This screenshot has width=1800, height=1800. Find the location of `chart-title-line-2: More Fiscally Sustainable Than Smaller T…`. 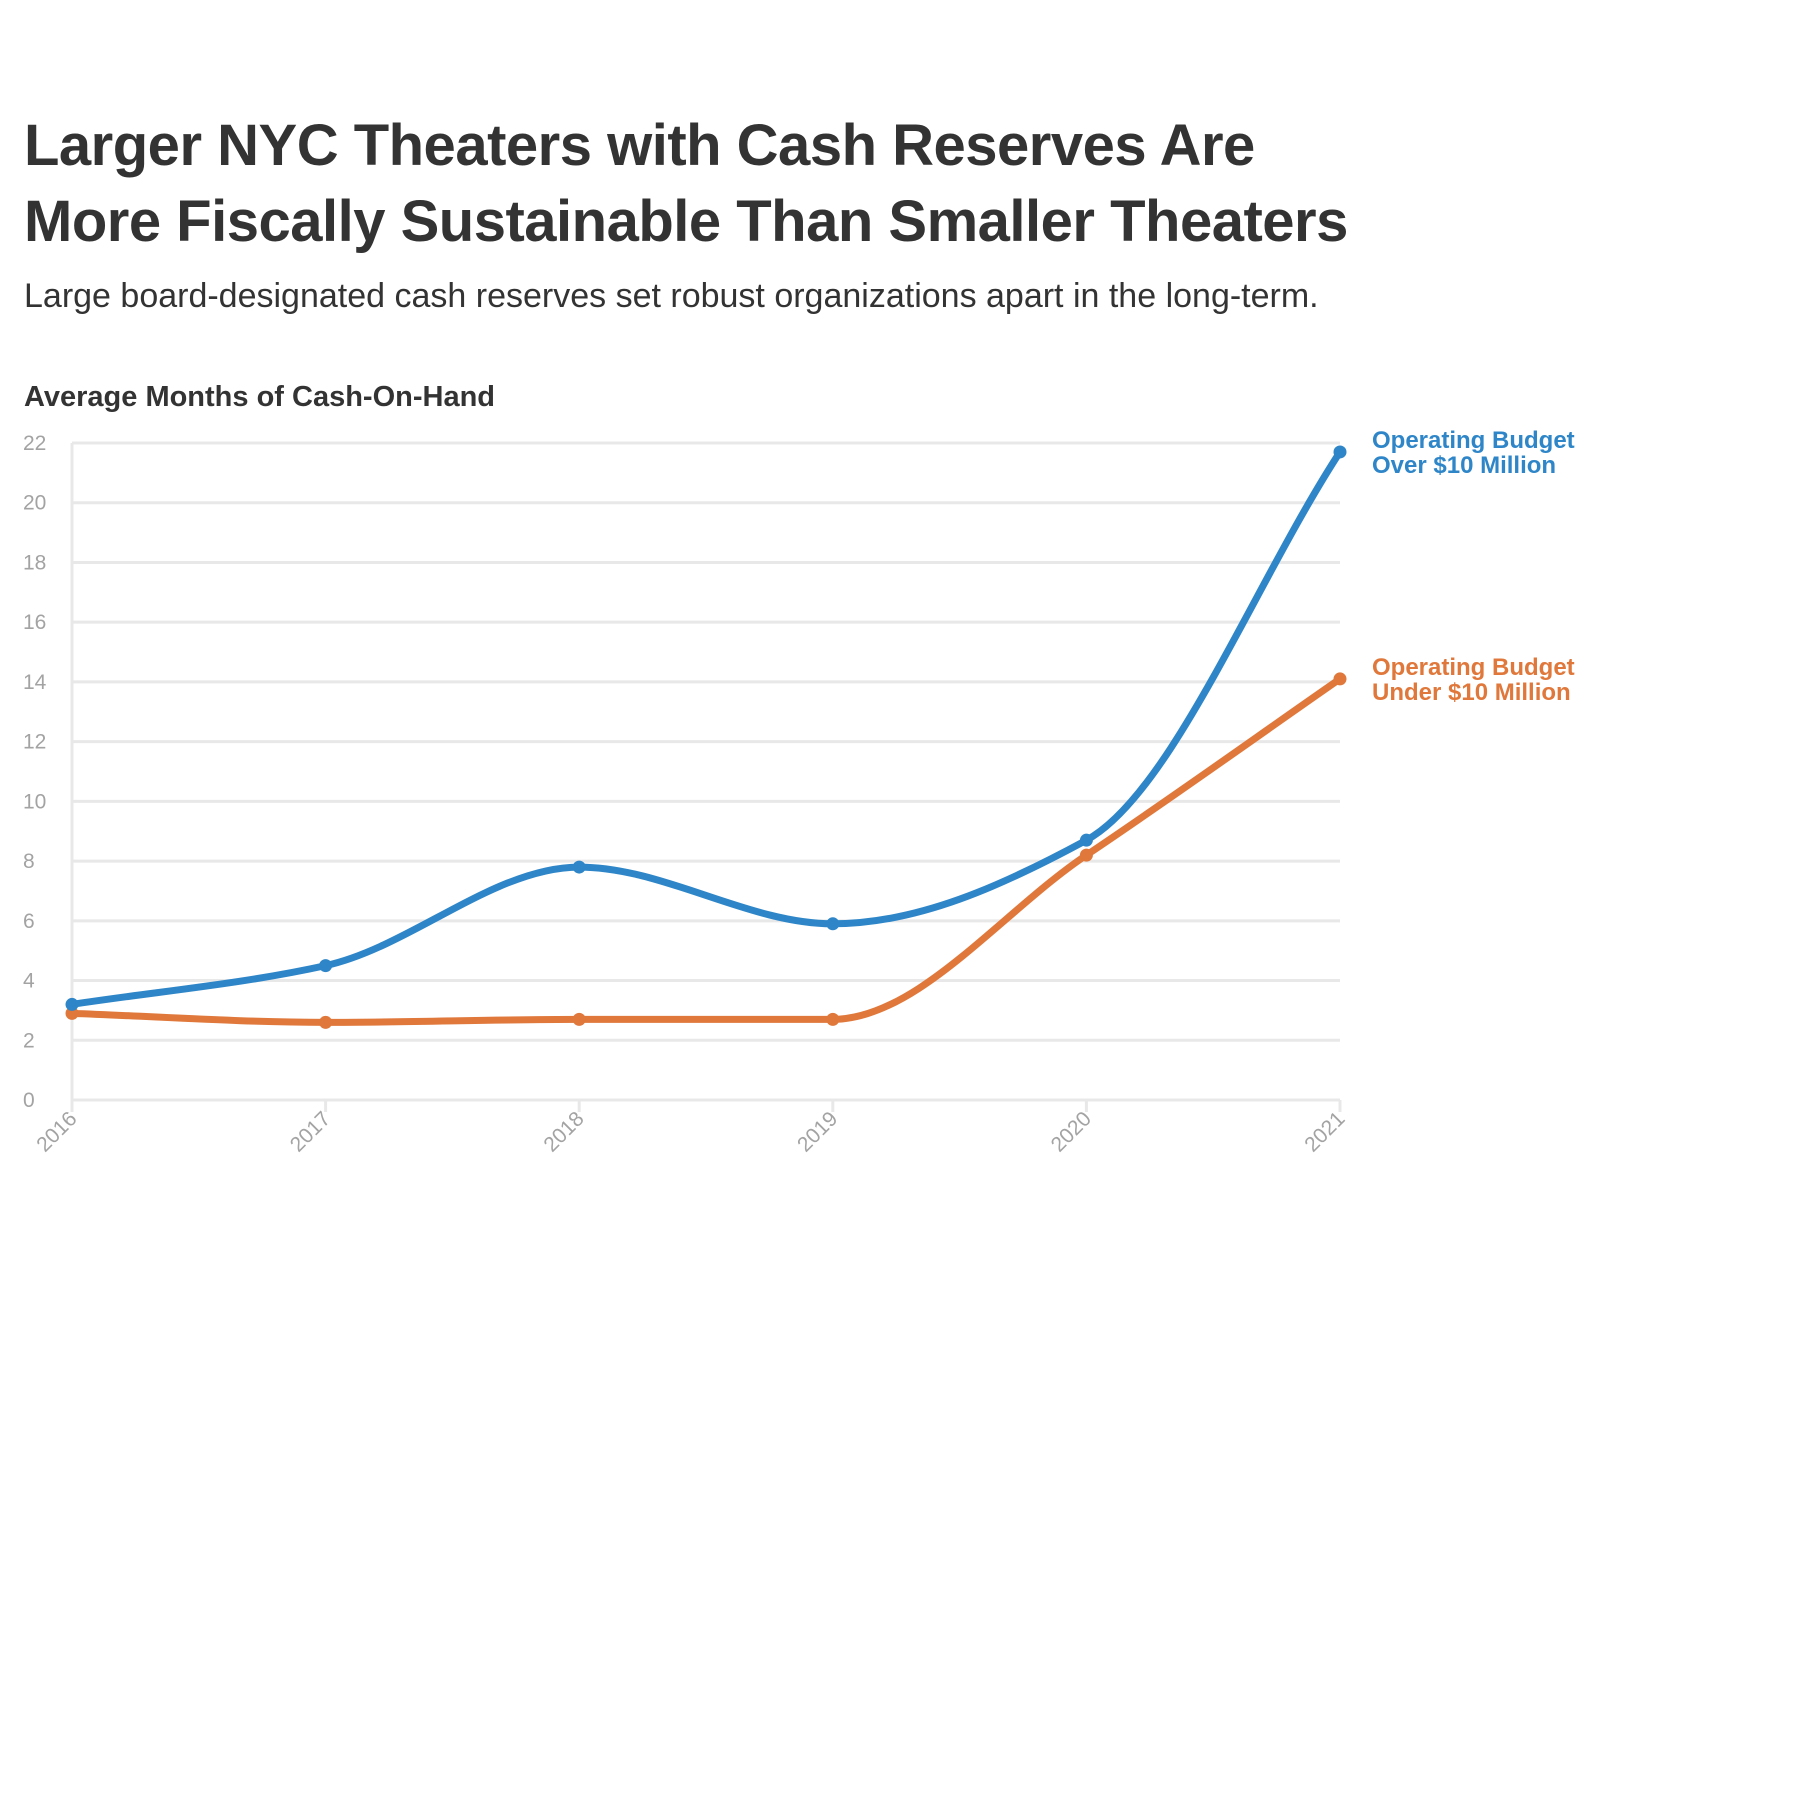

chart-title-line-2: More Fiscally Sustainable Than Smaller T… is located at coordinates (686, 221).